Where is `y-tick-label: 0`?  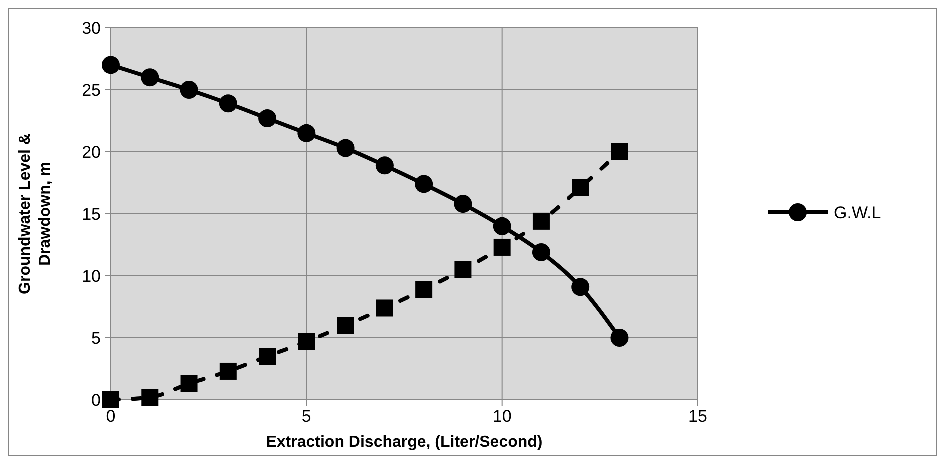
y-tick-label: 0 is located at coordinates (96, 400).